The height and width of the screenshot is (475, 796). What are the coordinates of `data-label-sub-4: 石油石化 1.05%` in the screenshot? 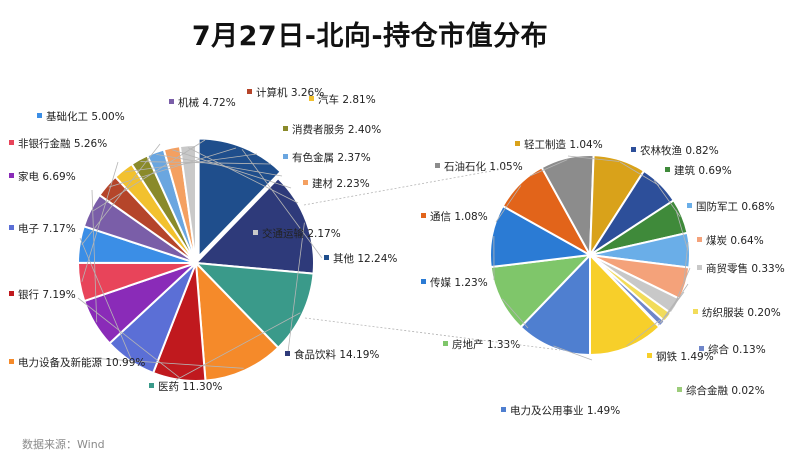 It's located at (483, 166).